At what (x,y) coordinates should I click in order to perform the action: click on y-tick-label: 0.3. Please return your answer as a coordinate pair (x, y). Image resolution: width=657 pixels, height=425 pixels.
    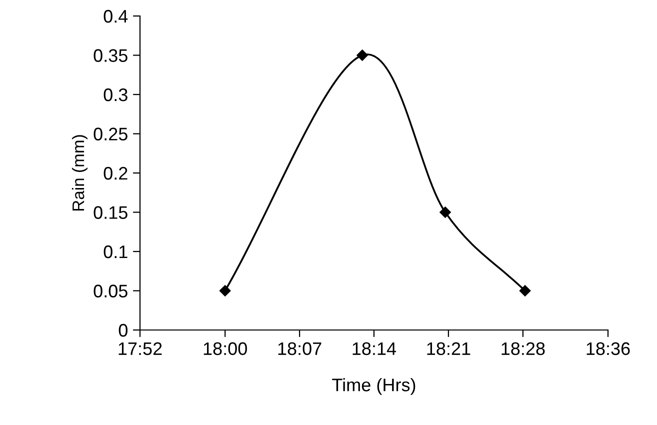
    Looking at the image, I should click on (116, 95).